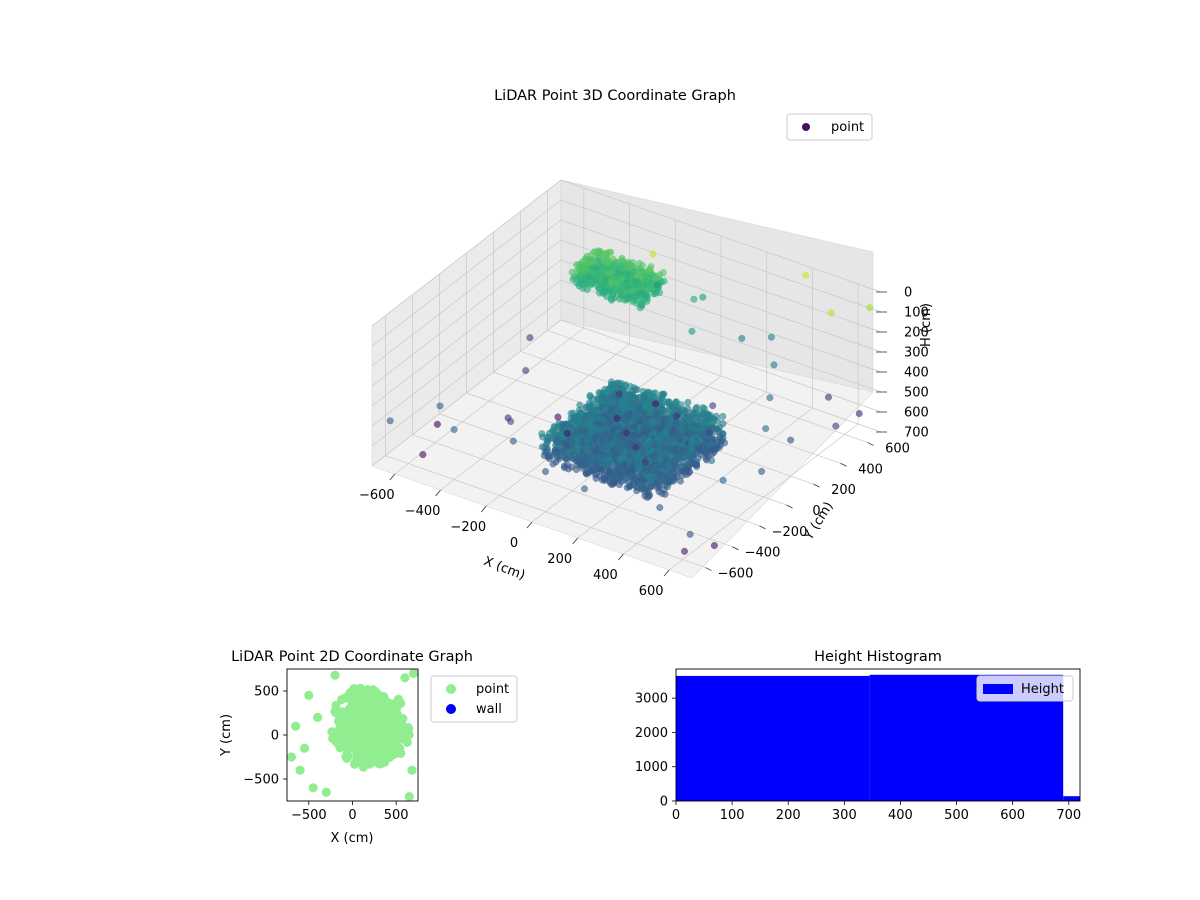 This screenshot has width=1200, height=900. What do you see at coordinates (763, 553) in the screenshot?
I see `chart-3d-y-tick-label: −400` at bounding box center [763, 553].